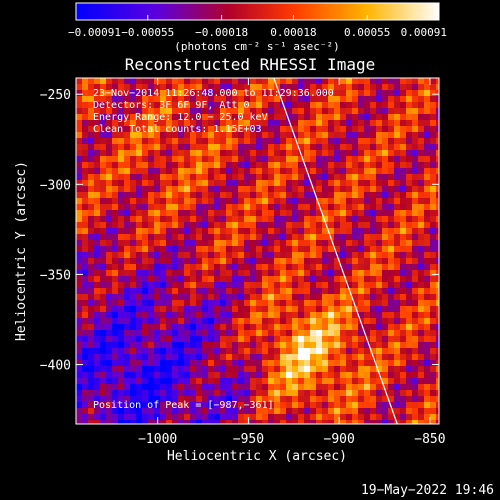 The height and width of the screenshot is (500, 500). I want to click on y-axis-label: Heliocentric Y (arcsec), so click(21, 251).